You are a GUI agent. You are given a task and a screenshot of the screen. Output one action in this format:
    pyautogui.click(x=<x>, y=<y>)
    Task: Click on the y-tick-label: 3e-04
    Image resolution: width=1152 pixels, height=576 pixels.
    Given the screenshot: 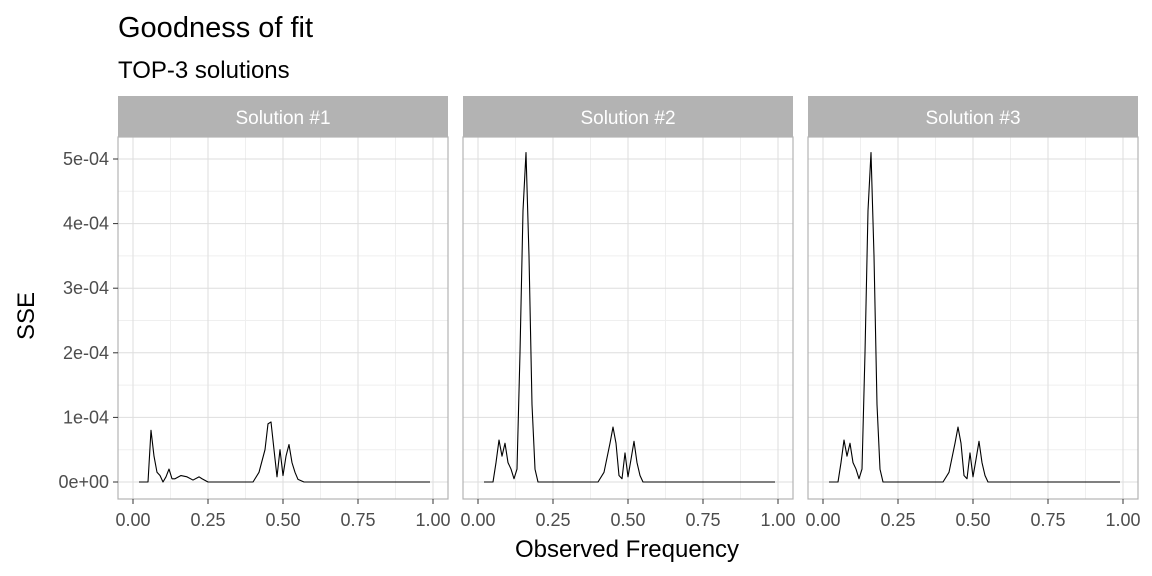 What is the action you would take?
    pyautogui.click(x=86, y=288)
    